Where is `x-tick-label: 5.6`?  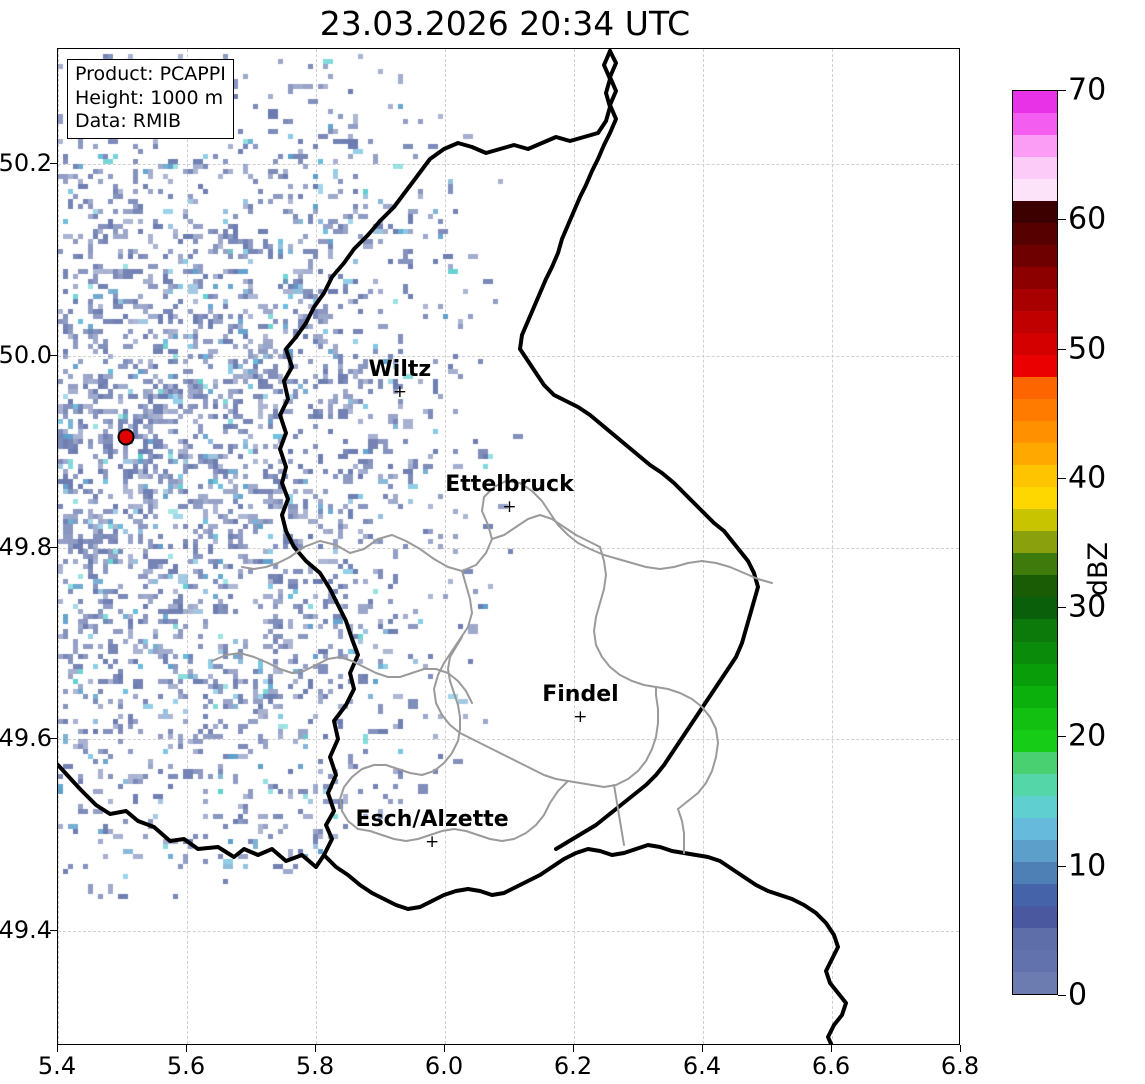
x-tick-label: 5.6 is located at coordinates (186, 1066).